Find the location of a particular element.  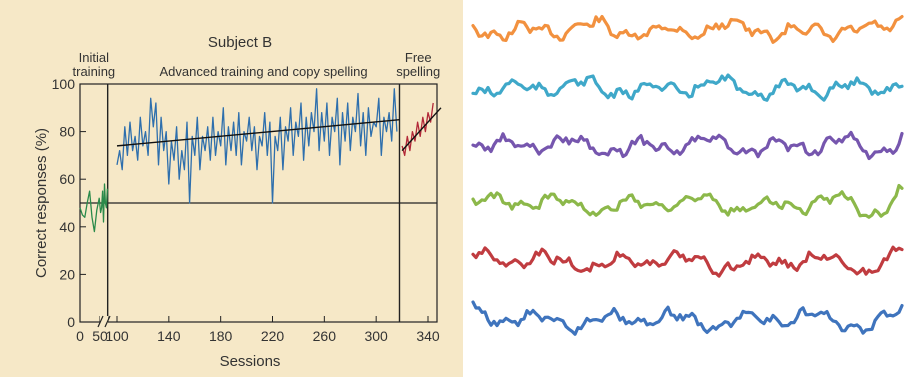

chart-title: Subject B is located at coordinates (240, 42).